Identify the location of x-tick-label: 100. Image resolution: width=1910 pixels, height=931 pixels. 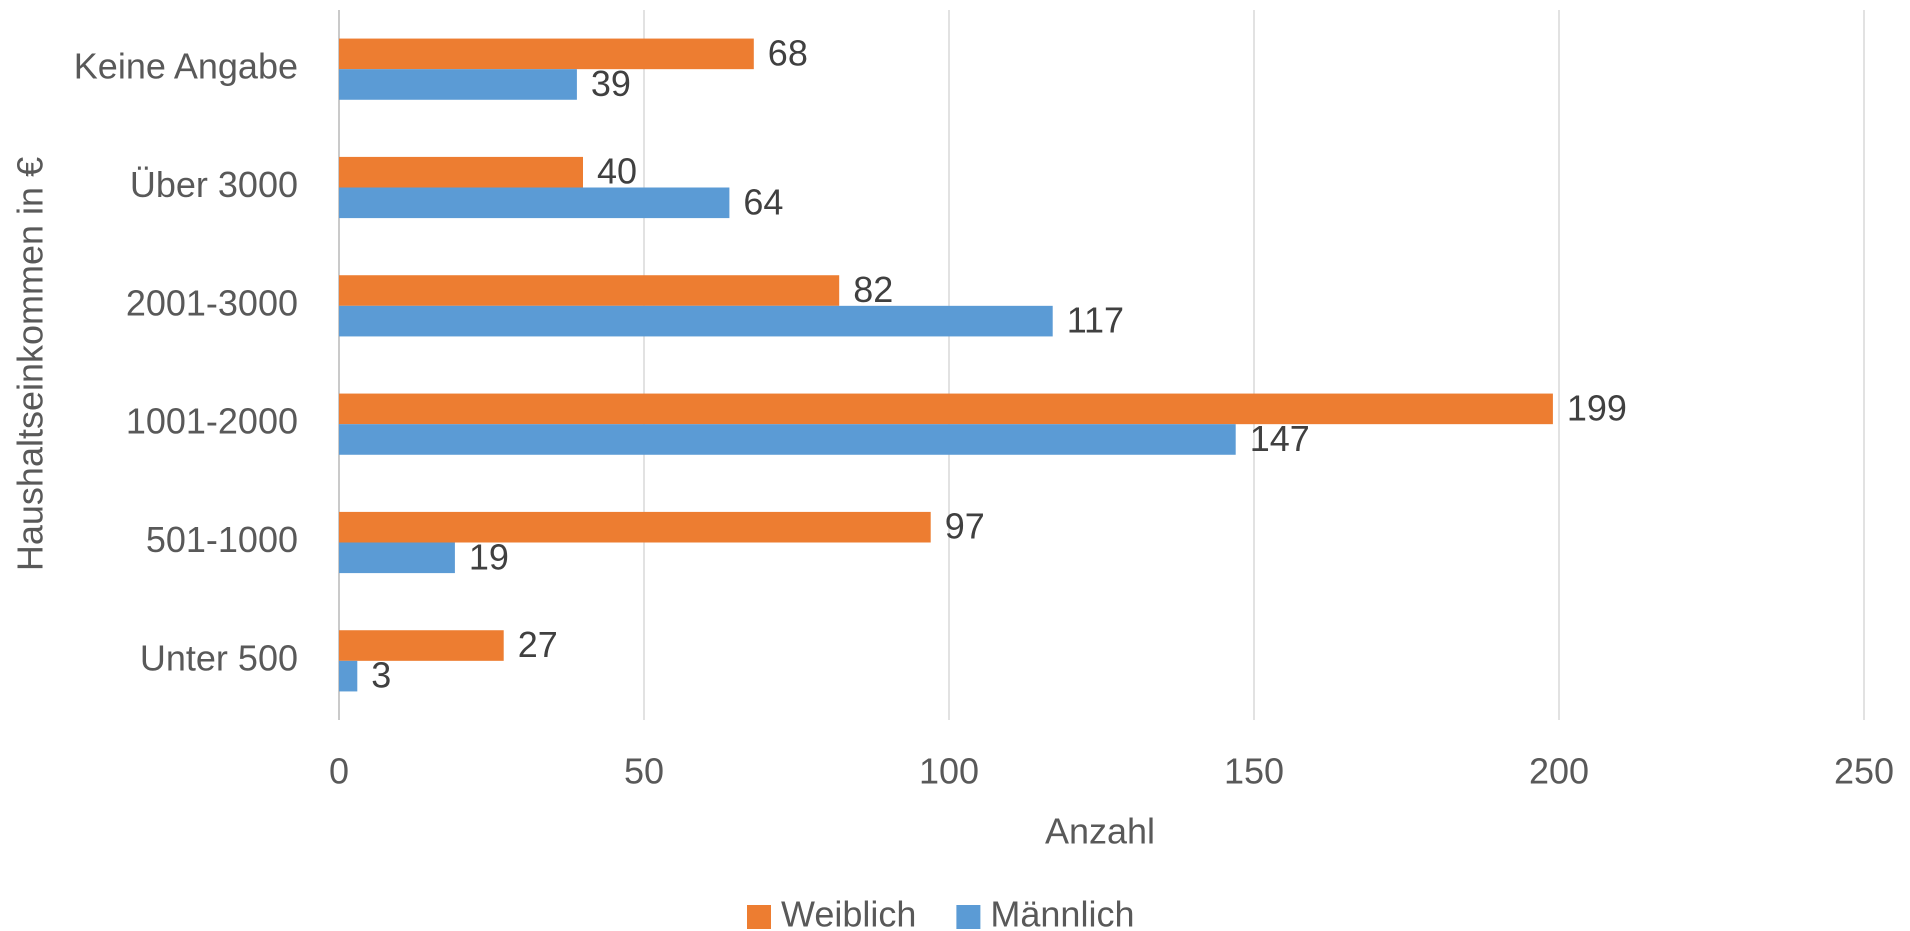
(949, 771).